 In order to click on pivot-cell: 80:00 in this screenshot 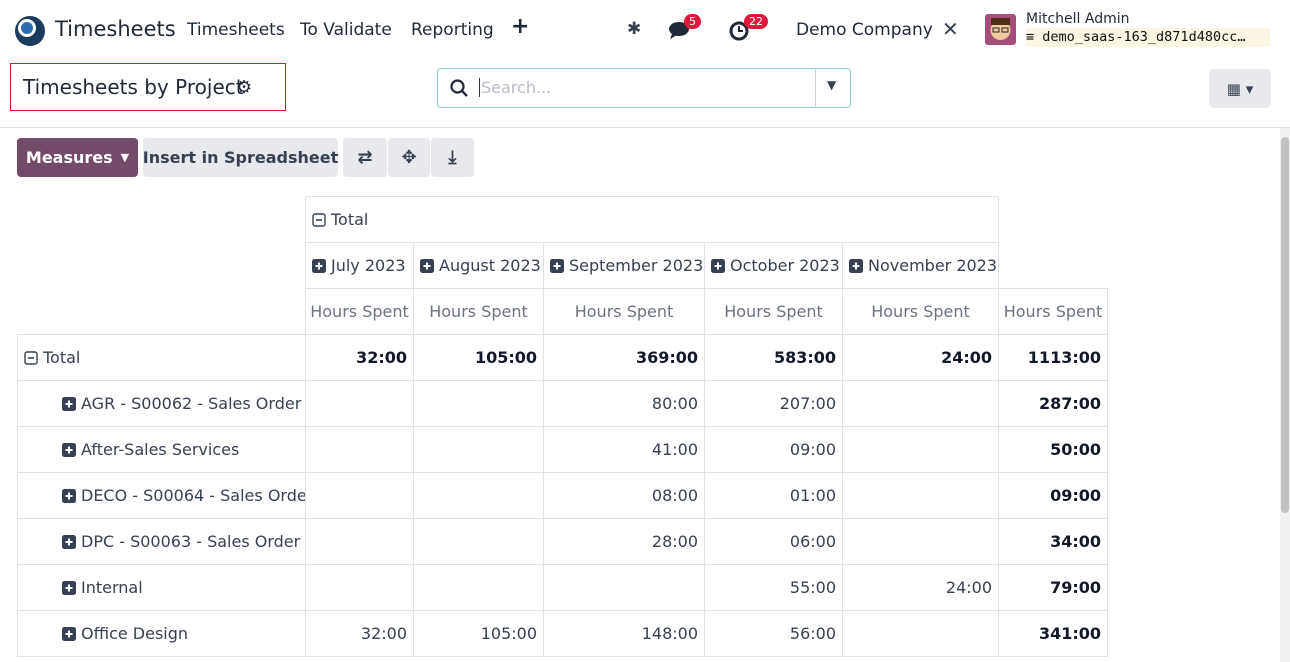, I will do `click(624, 403)`.